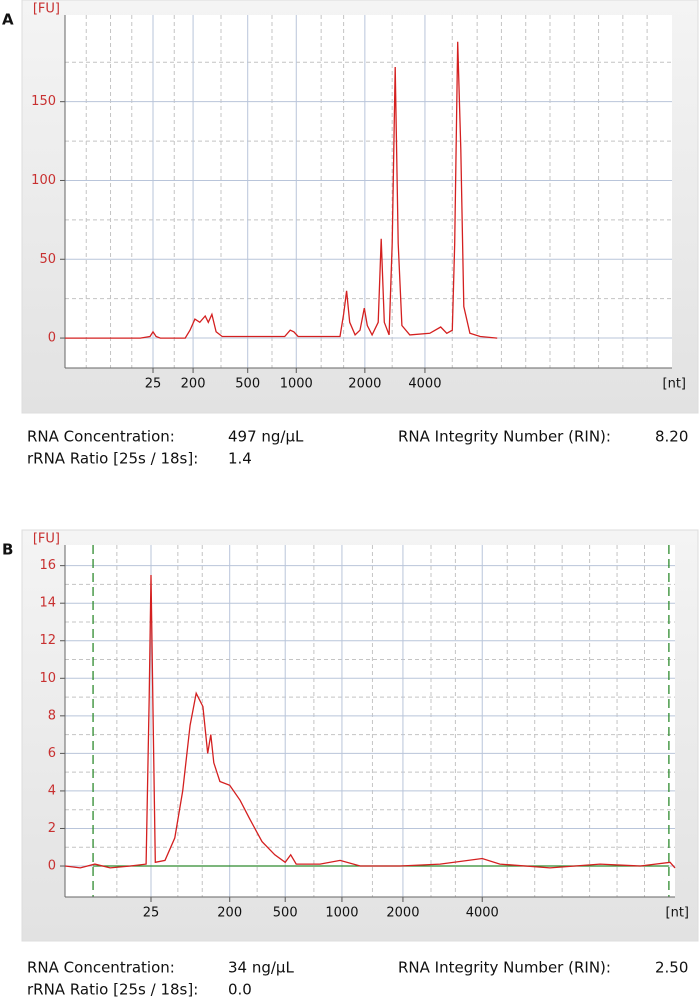 This screenshot has height=997, width=700. I want to click on y-tick-label: 6, so click(52, 753).